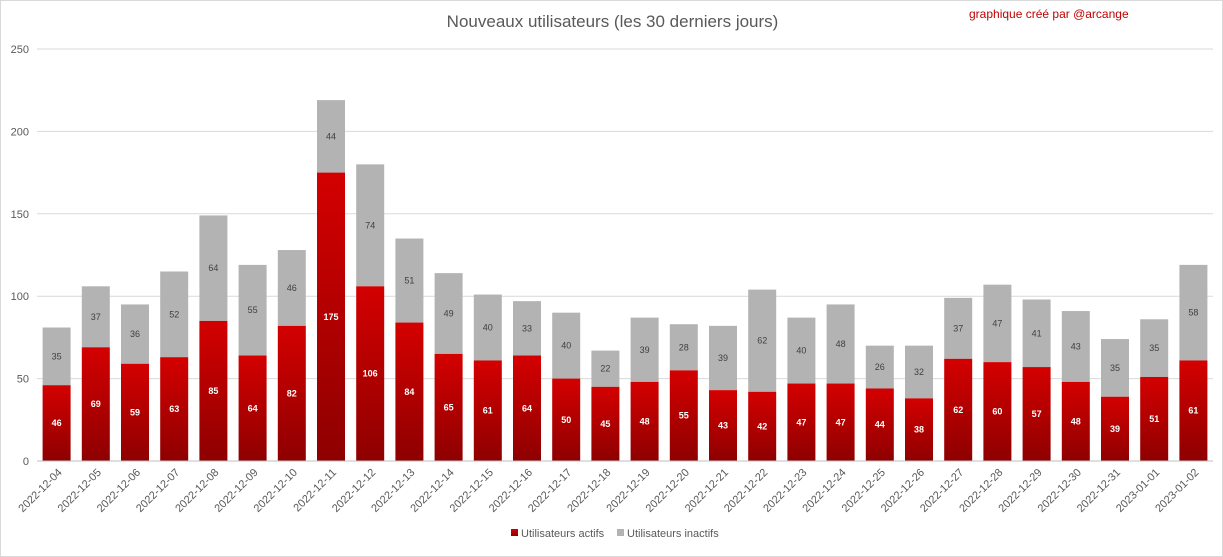 The width and height of the screenshot is (1223, 557). I want to click on data-label-inactive: 35, so click(57, 356).